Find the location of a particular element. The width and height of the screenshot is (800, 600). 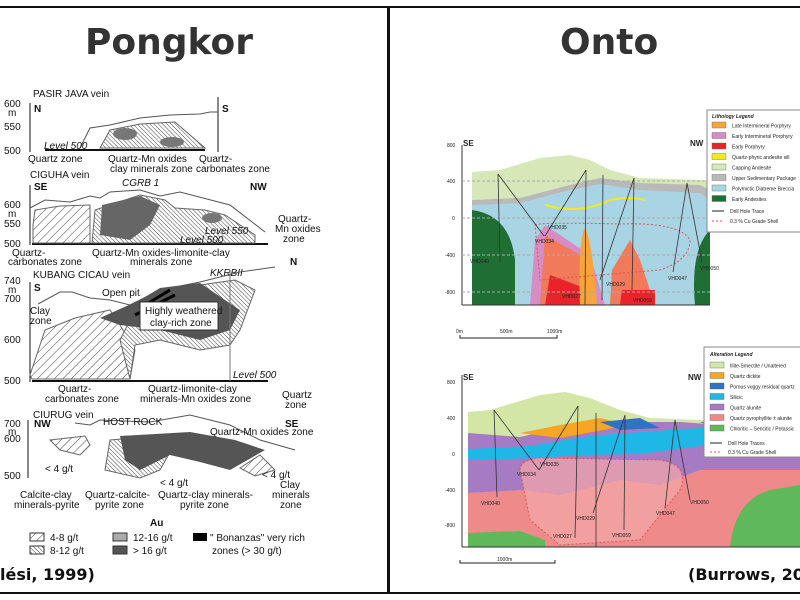

pongkor-citation: lési, 1999) is located at coordinates (47, 574).